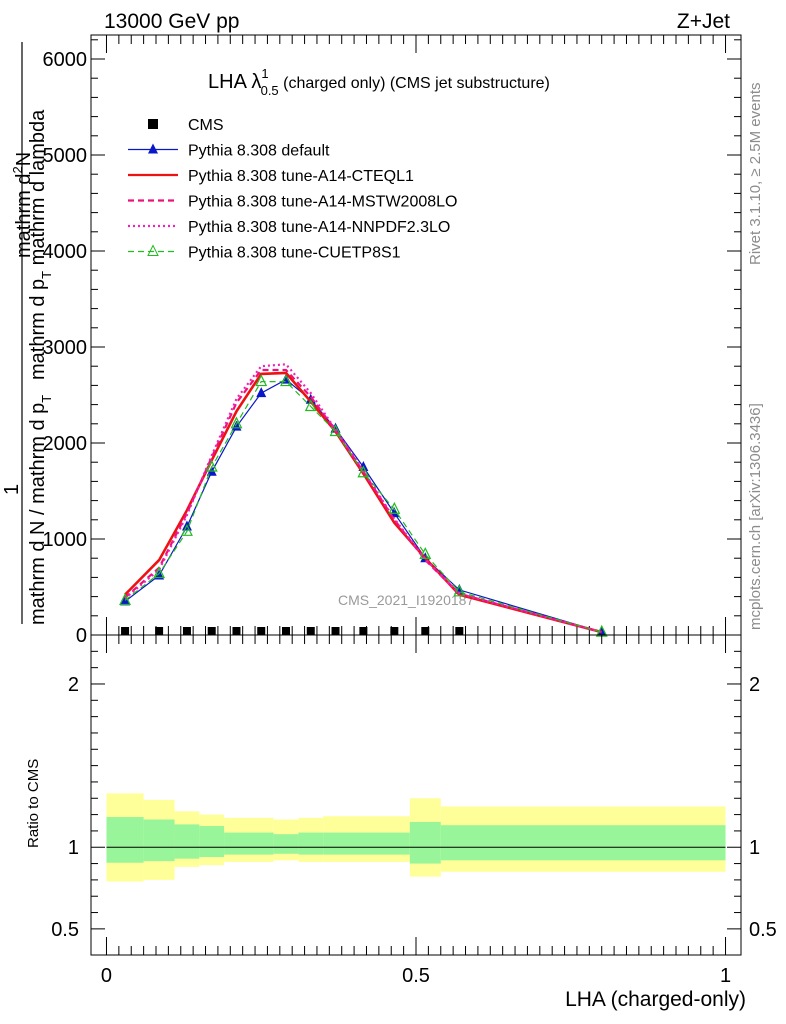 Image resolution: width=786 pixels, height=1024 pixels. What do you see at coordinates (106, 976) in the screenshot?
I see `x-tick-label: 0` at bounding box center [106, 976].